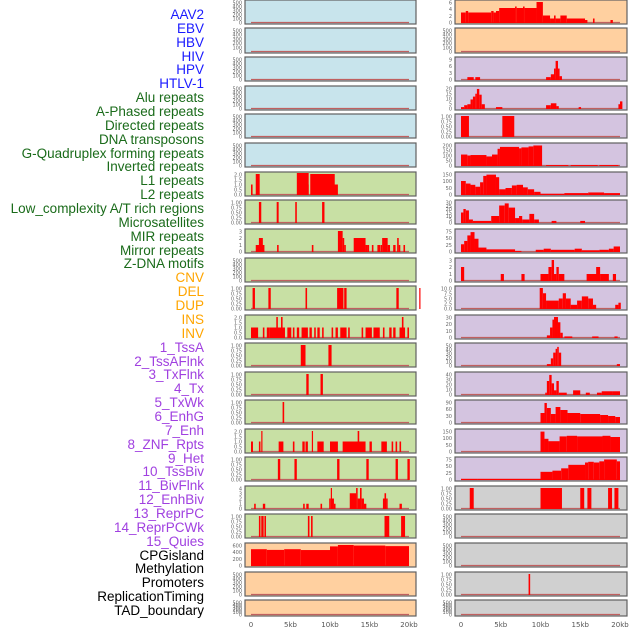 The width and height of the screenshot is (630, 630). What do you see at coordinates (330, 625) in the screenshot?
I see `x-tick-label: 10kb` at bounding box center [330, 625].